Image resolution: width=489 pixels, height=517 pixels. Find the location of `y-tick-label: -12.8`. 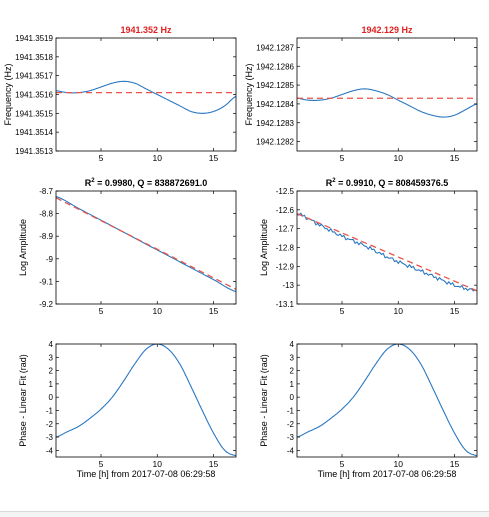

y-tick-label: -12.8 is located at coordinates (285, 248).